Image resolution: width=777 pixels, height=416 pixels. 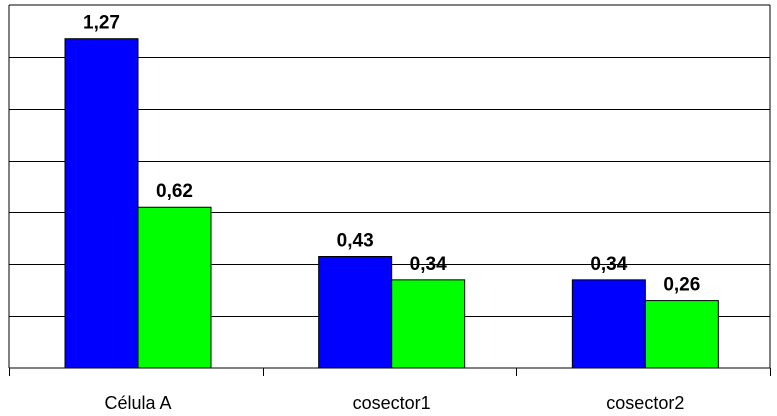 I want to click on data-label-series2-3: 0,26, so click(x=681, y=285).